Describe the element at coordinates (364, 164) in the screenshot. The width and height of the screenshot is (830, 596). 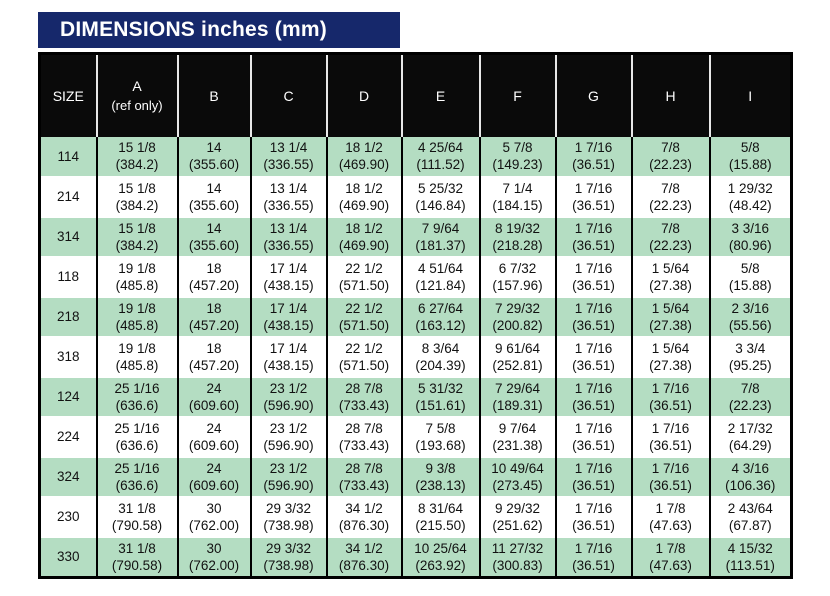
I see `mm-value: (469.90)` at that location.